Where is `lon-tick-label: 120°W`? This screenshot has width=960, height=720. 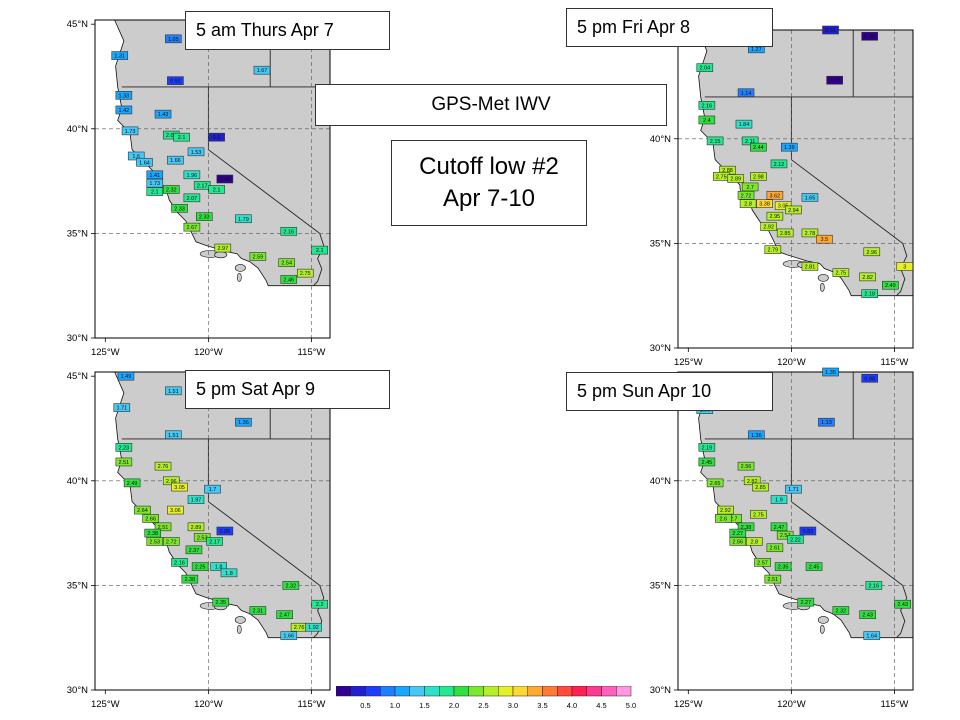
lon-tick-label: 120°W is located at coordinates (791, 704).